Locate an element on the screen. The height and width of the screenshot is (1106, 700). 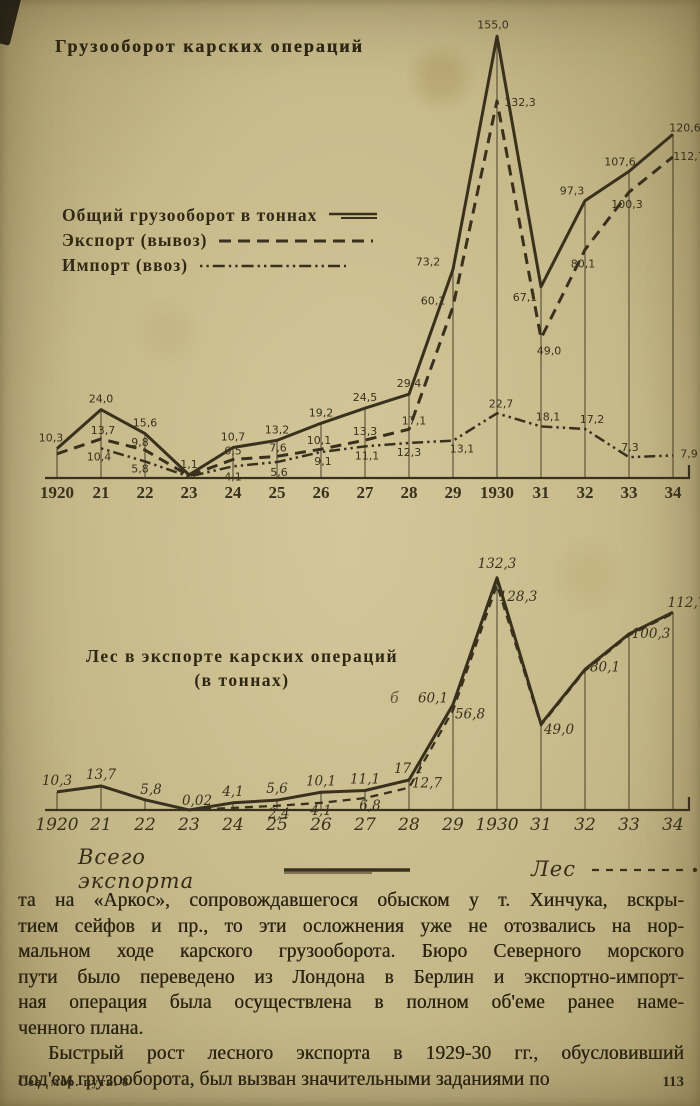
point-label: 10,4 is located at coordinates (99, 456).